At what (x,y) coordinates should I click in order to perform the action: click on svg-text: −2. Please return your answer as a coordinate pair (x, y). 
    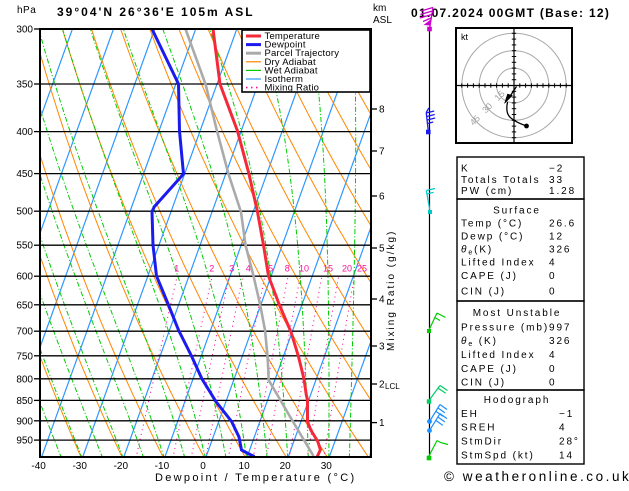
    Looking at the image, I should click on (556, 169).